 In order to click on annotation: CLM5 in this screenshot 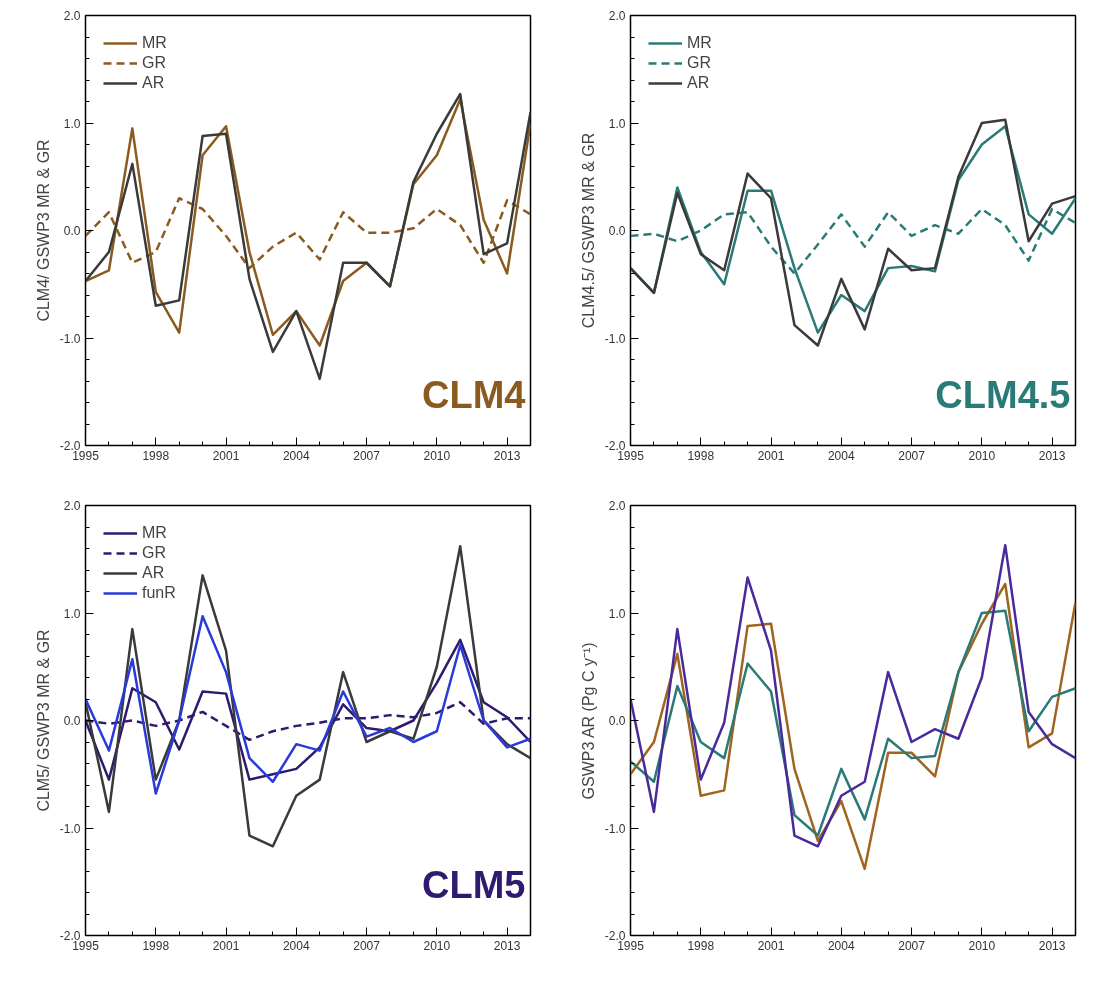, I will do `click(474, 884)`.